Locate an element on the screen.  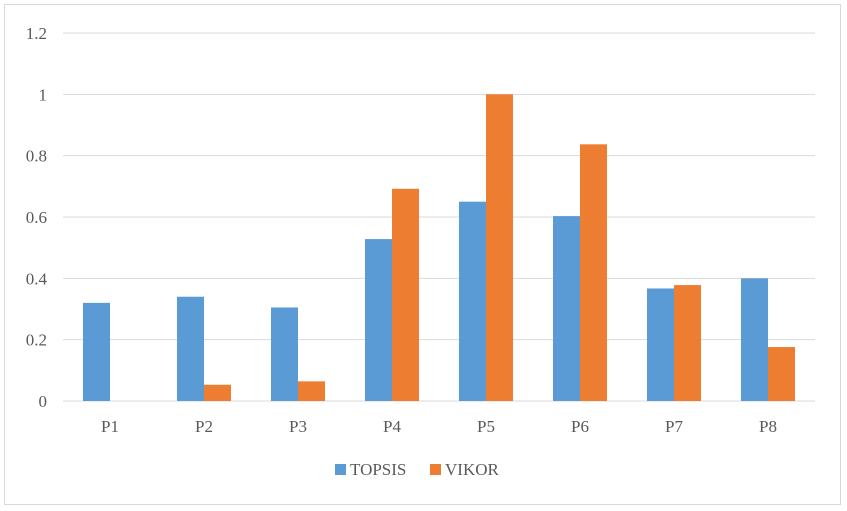
bar-vikor-p8 is located at coordinates (781, 374).